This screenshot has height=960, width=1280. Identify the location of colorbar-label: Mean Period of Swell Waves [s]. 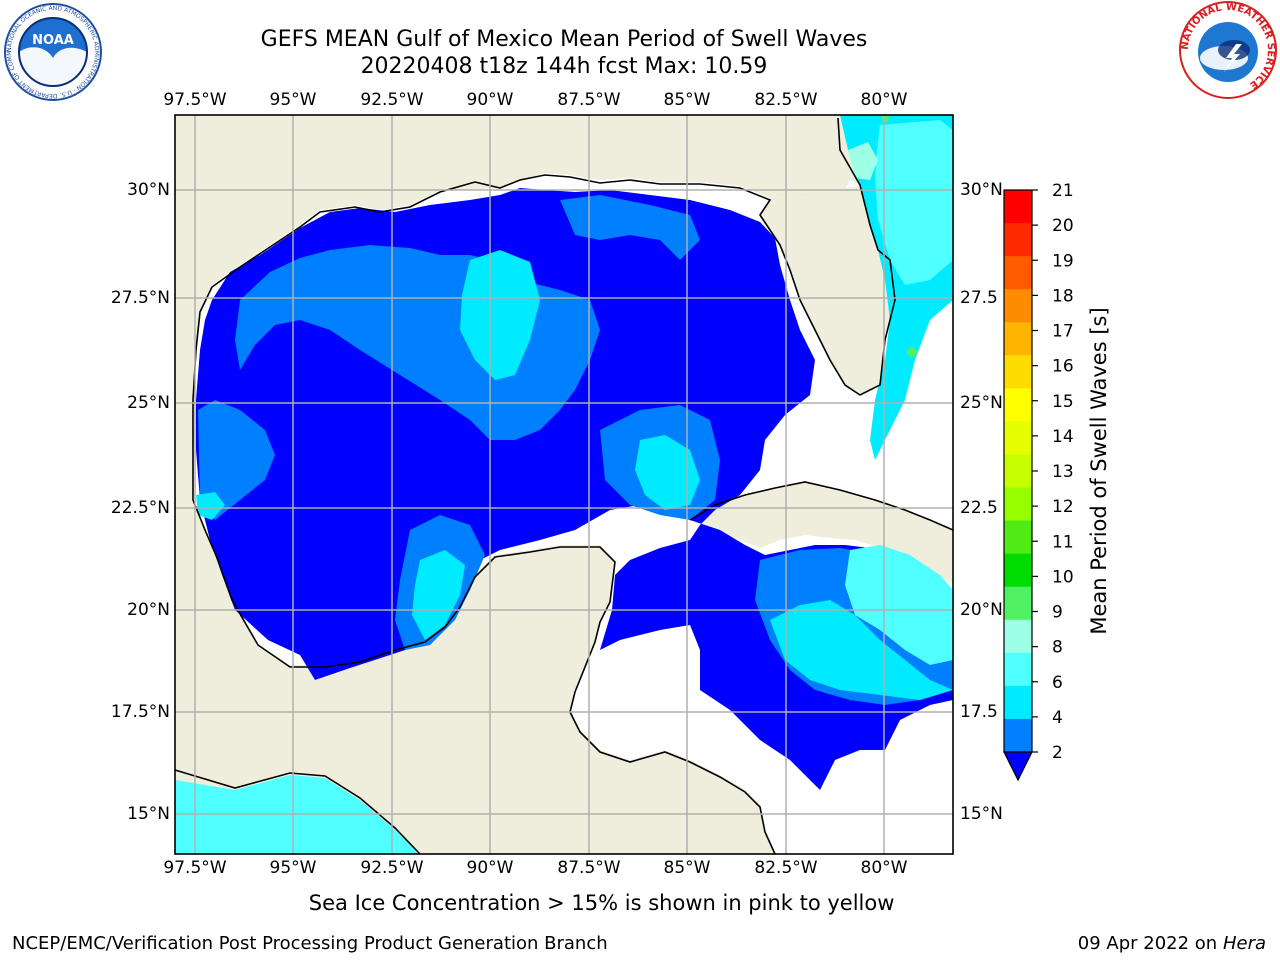
(1099, 470).